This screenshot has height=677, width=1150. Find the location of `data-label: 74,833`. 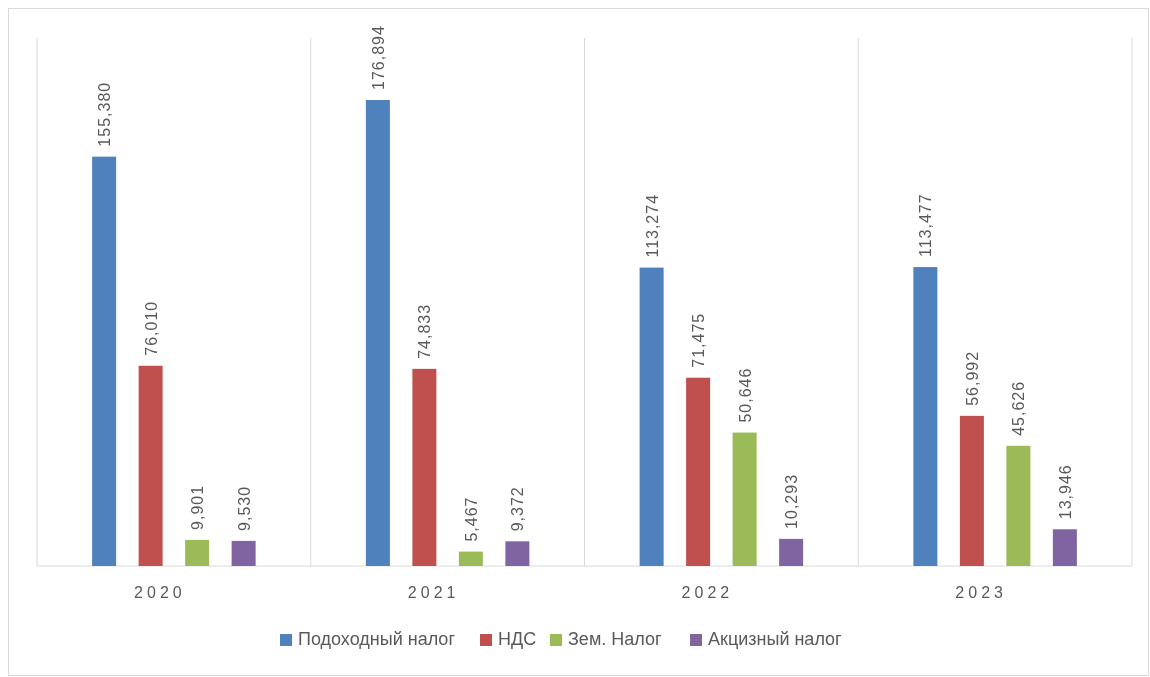

data-label: 74,833 is located at coordinates (425, 331).